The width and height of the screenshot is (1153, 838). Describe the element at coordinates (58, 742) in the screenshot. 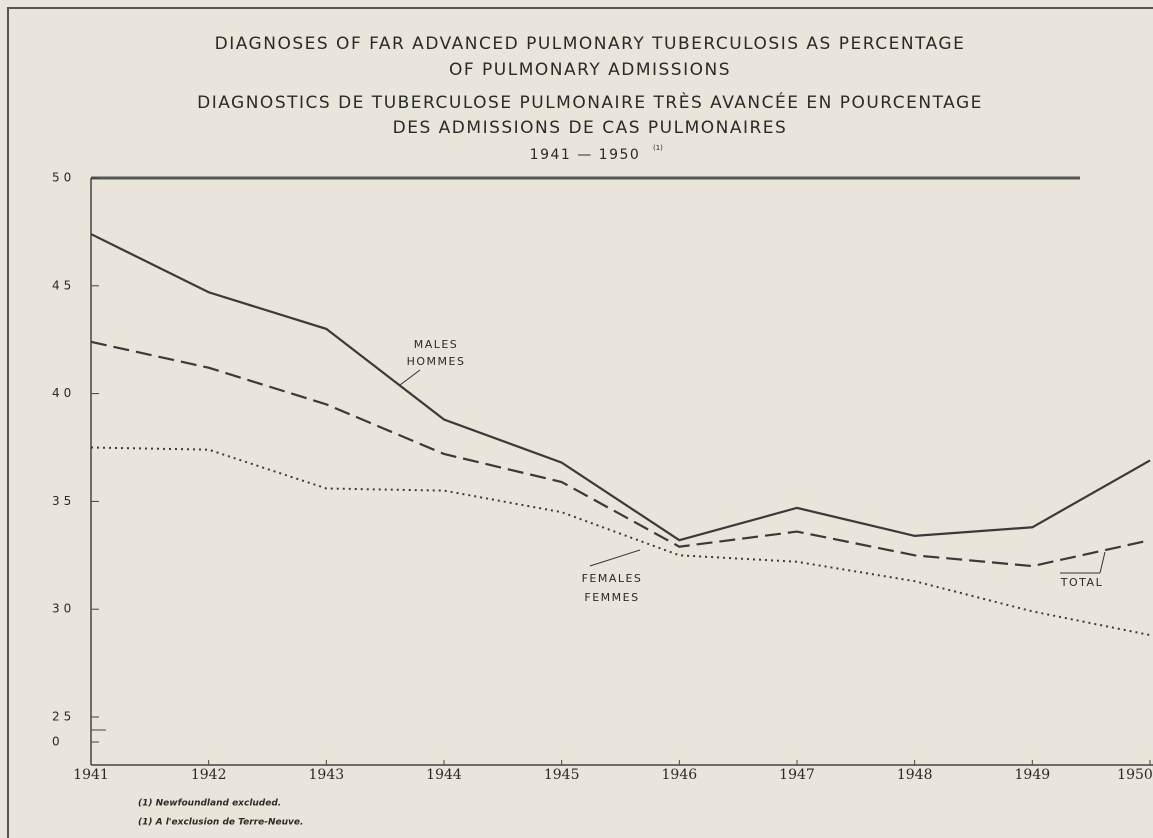

I see `y-tick-label: 0` at that location.